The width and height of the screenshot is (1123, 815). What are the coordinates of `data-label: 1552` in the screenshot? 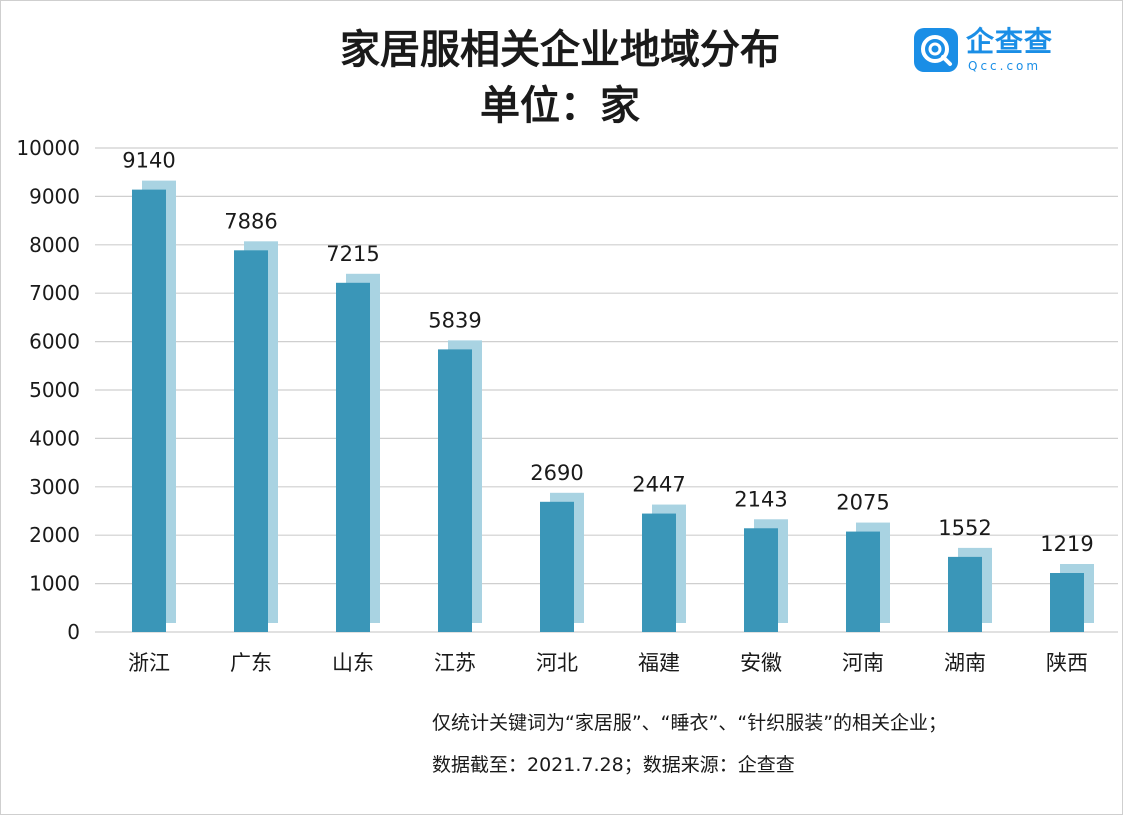 It's located at (964, 528).